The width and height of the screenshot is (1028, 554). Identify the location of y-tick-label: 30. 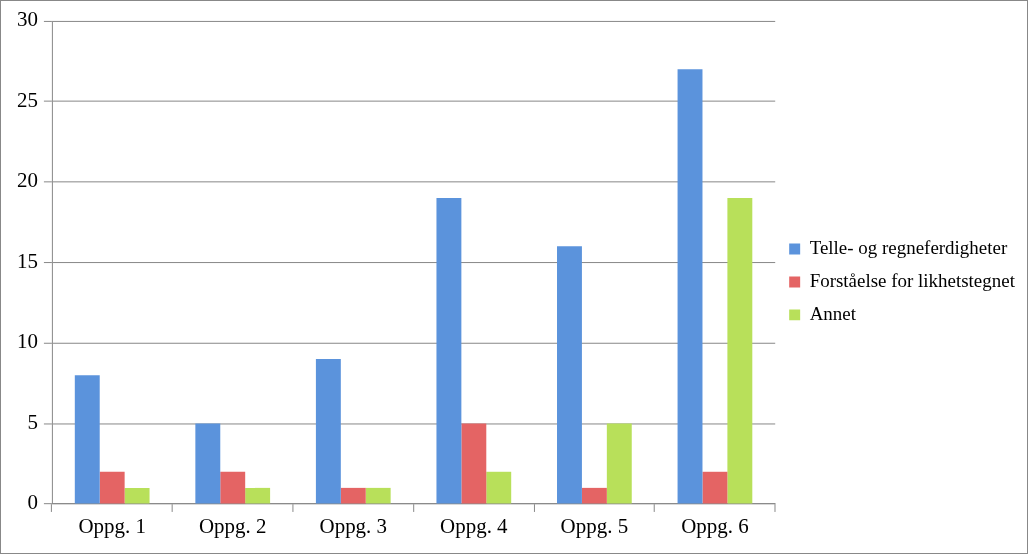
(27, 19).